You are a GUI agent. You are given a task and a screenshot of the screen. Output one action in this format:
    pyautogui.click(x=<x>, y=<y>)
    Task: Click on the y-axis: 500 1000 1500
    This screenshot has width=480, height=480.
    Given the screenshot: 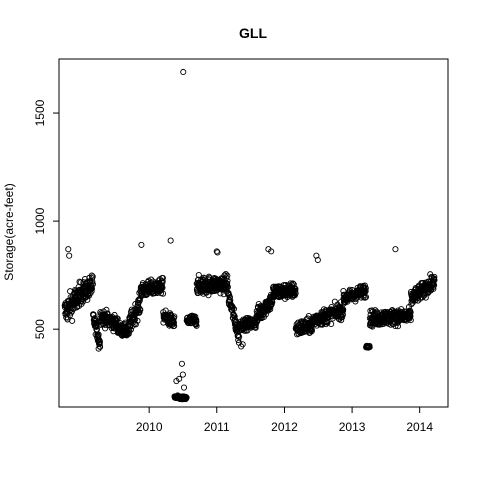 What is the action you would take?
    pyautogui.click(x=46, y=219)
    